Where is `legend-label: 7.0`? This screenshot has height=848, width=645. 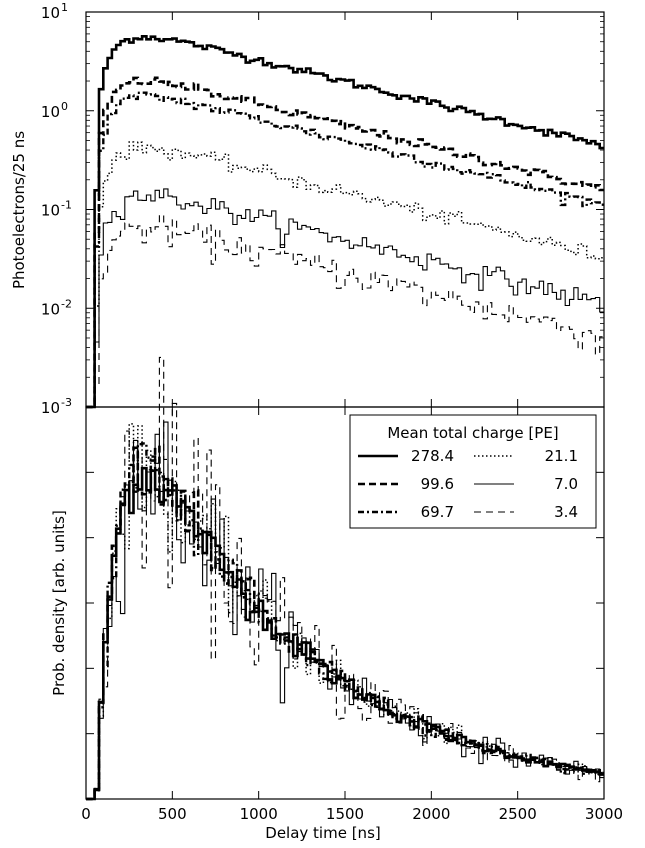
legend-label: 7.0 is located at coordinates (566, 484).